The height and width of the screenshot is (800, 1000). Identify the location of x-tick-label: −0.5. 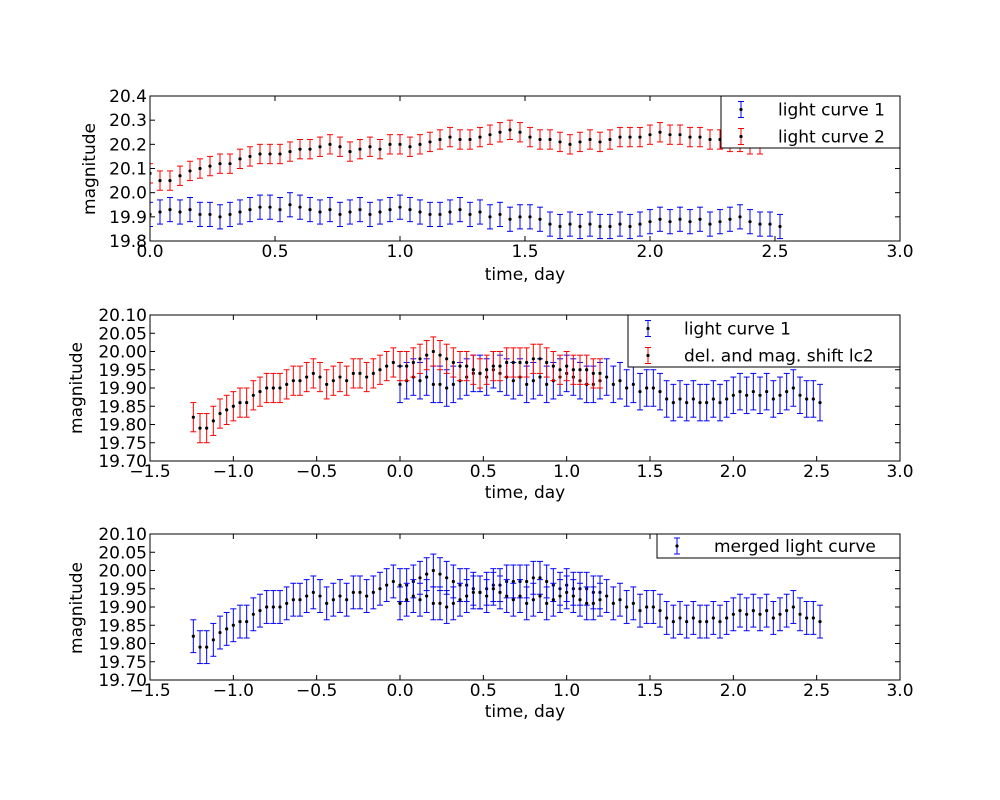
(316, 472).